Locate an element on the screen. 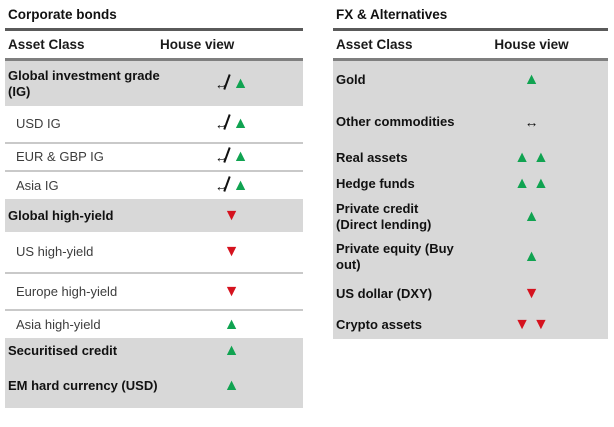  asset-class-label: Real assets is located at coordinates (372, 157).